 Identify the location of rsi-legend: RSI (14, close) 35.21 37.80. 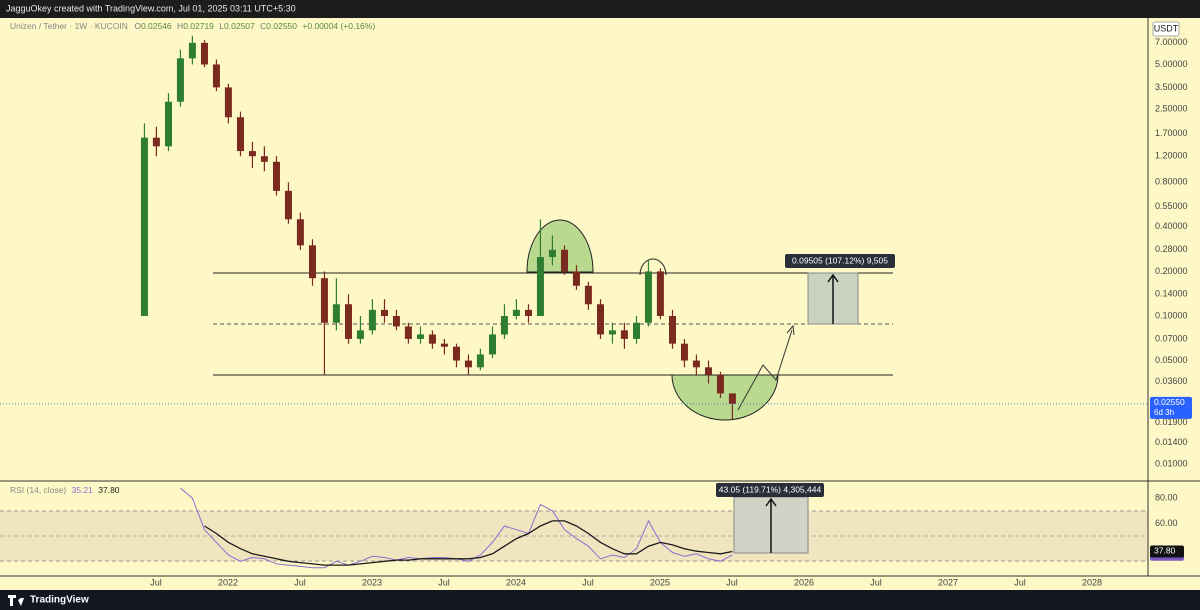
(65, 490).